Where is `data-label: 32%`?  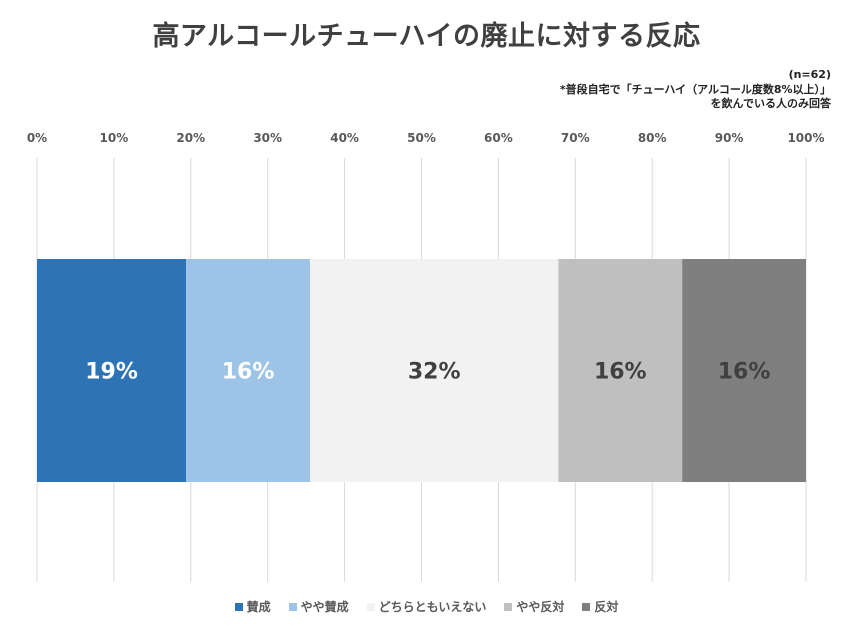
data-label: 32% is located at coordinates (434, 372).